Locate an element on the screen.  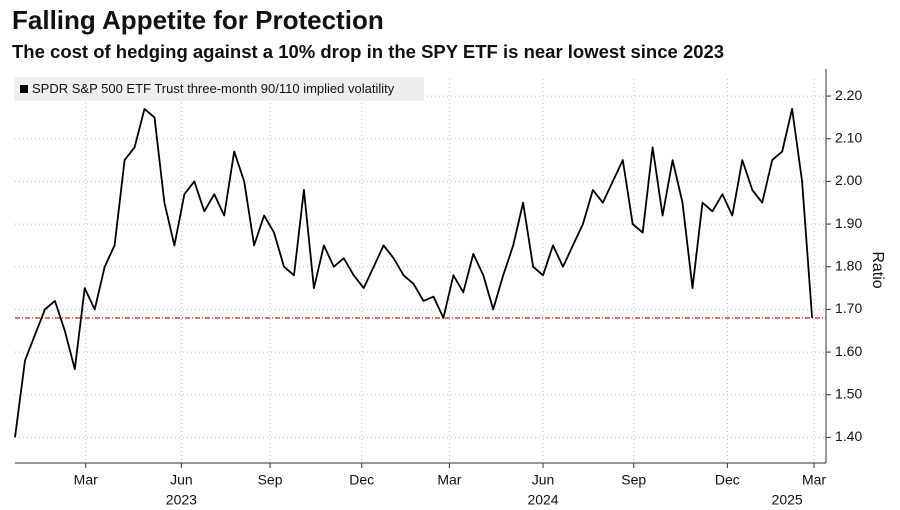
year-label: 2024 is located at coordinates (542, 500).